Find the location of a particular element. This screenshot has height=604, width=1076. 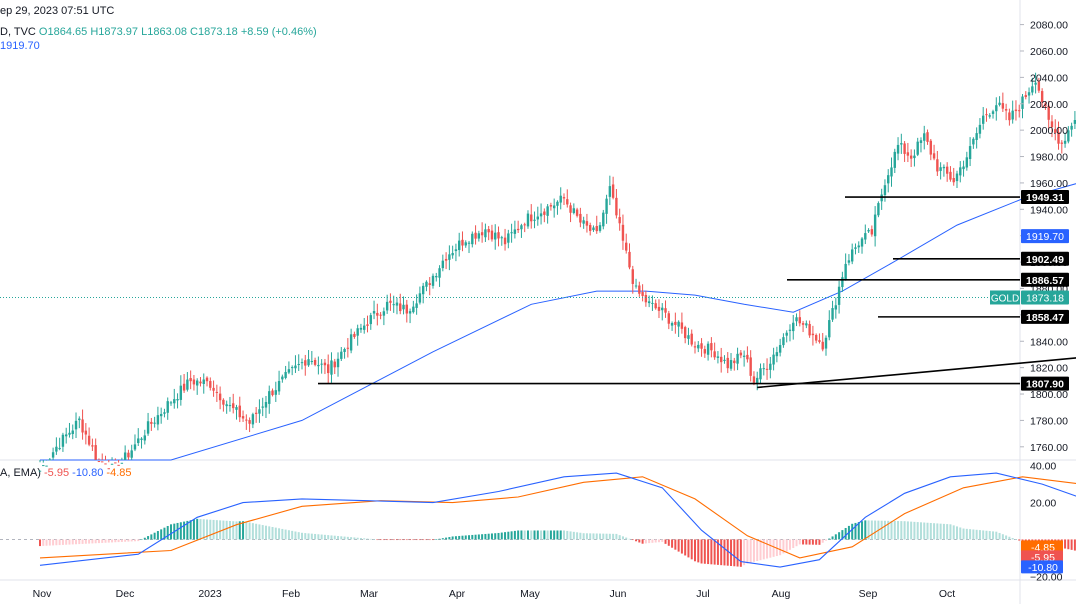

time-axis: Nov Dec 2023 Feb Mar Apr May Jun Jul Aug Sep Oct is located at coordinates (494, 594).